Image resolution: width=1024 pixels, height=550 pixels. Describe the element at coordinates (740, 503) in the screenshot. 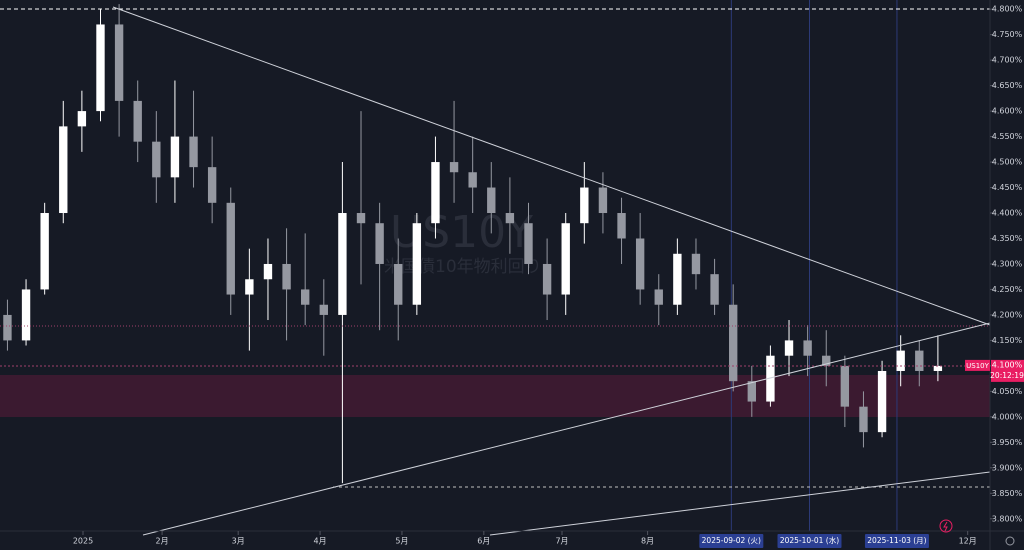

I see `trend-line` at that location.